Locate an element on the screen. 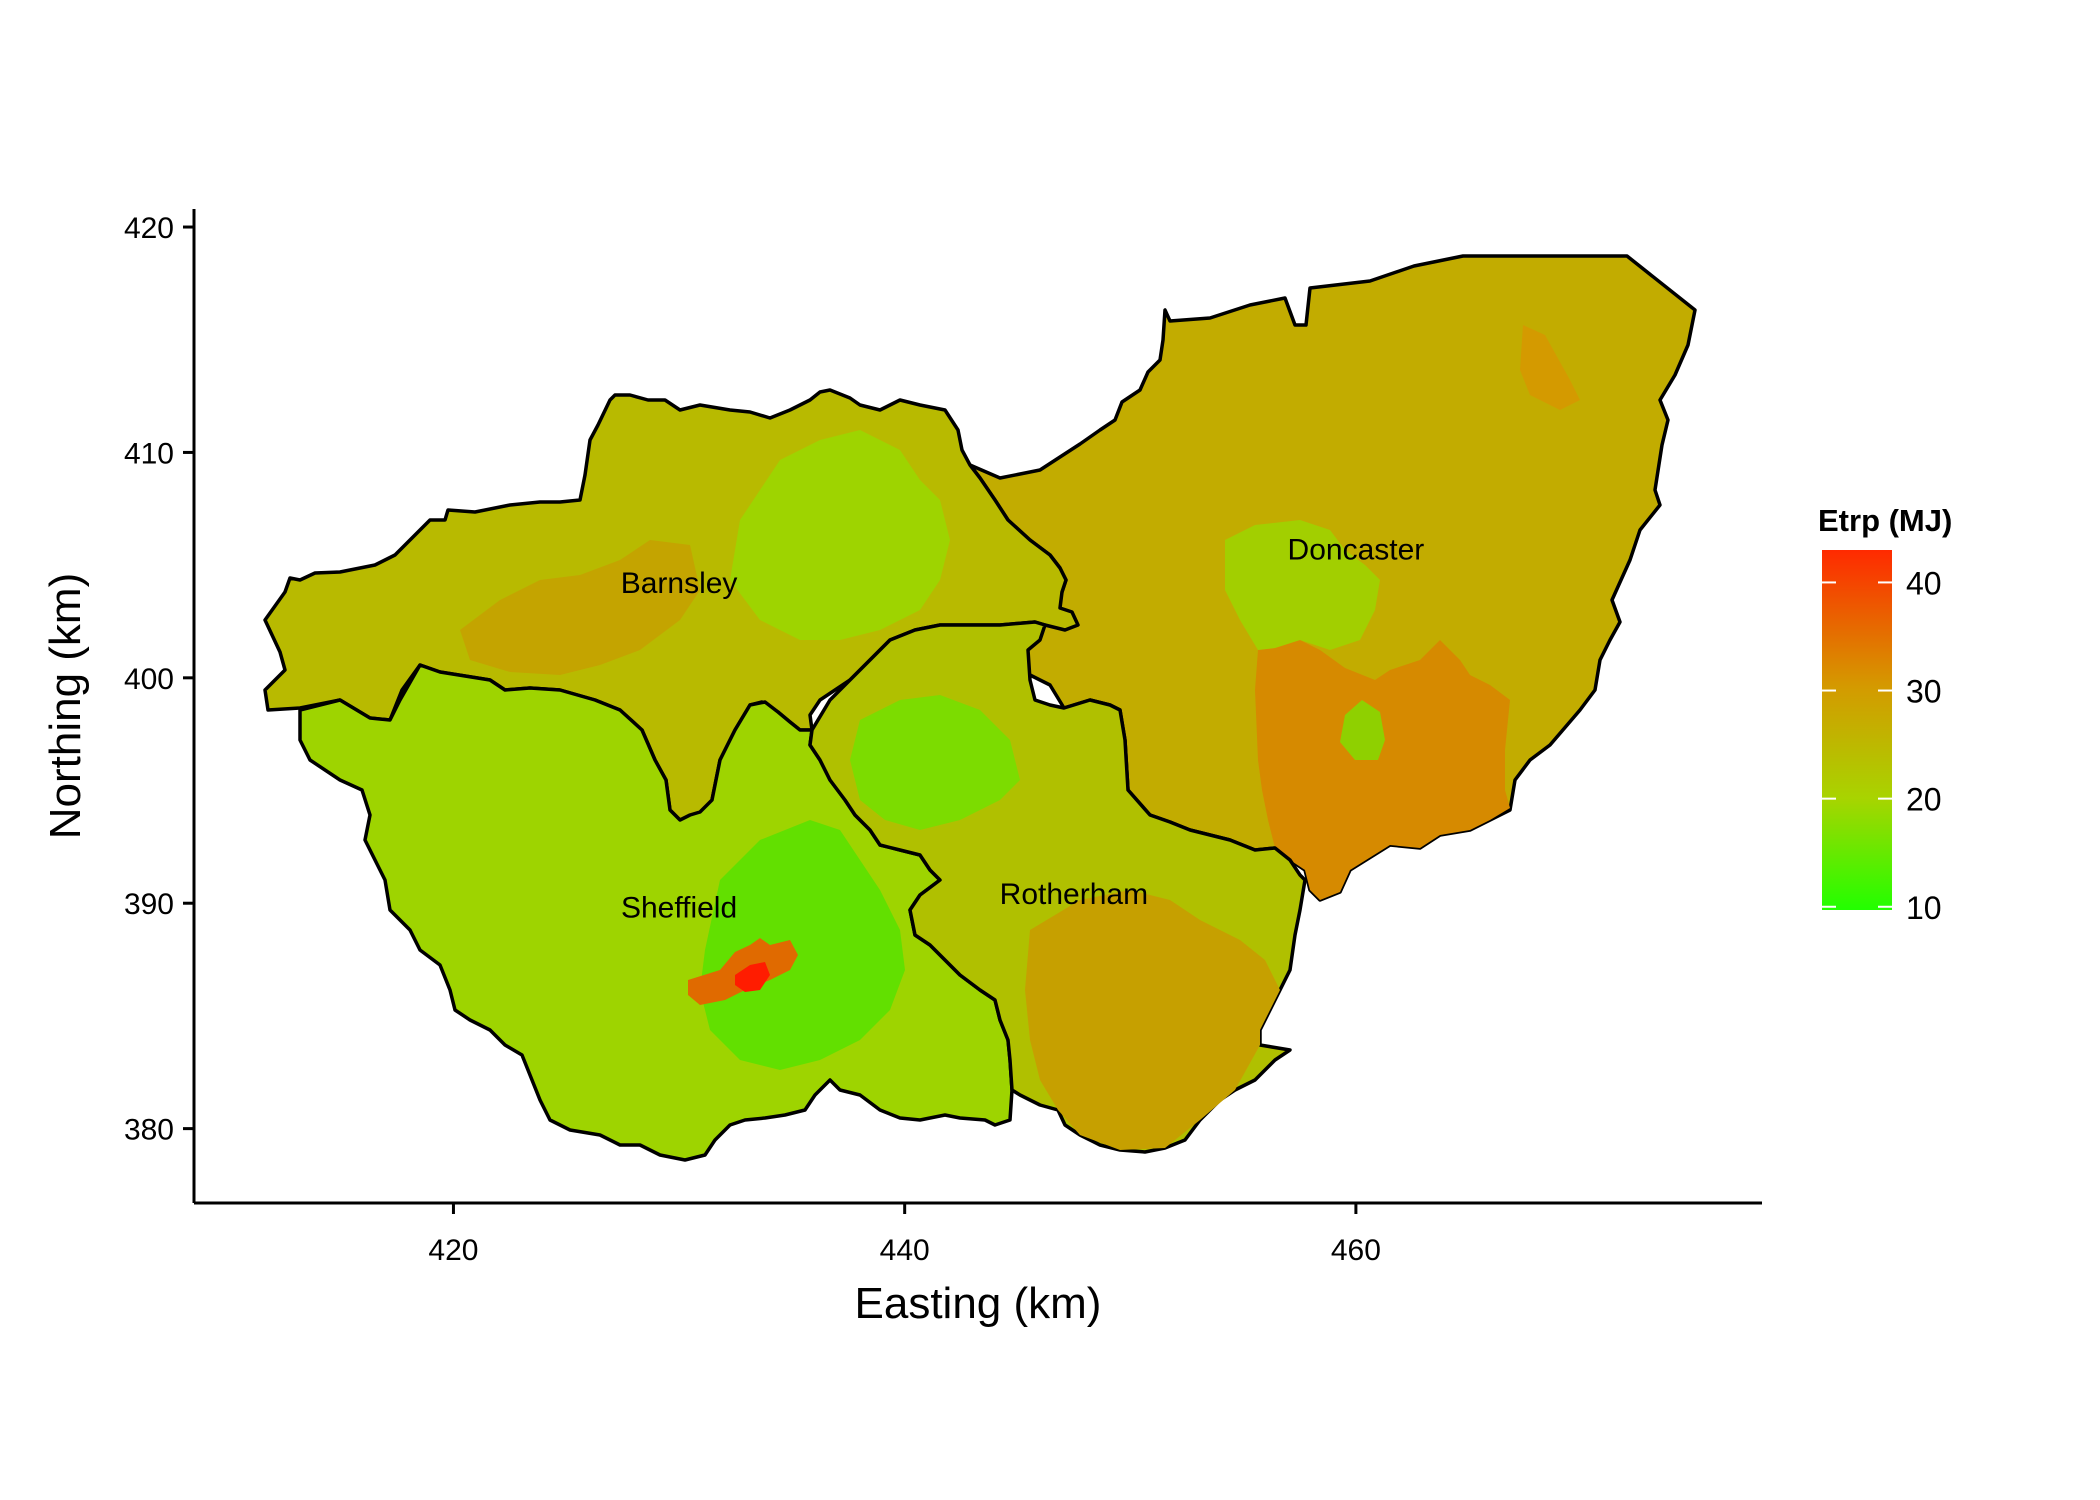 This screenshot has width=2100, height=1500. legend-tick-label: 10 is located at coordinates (1924, 908).